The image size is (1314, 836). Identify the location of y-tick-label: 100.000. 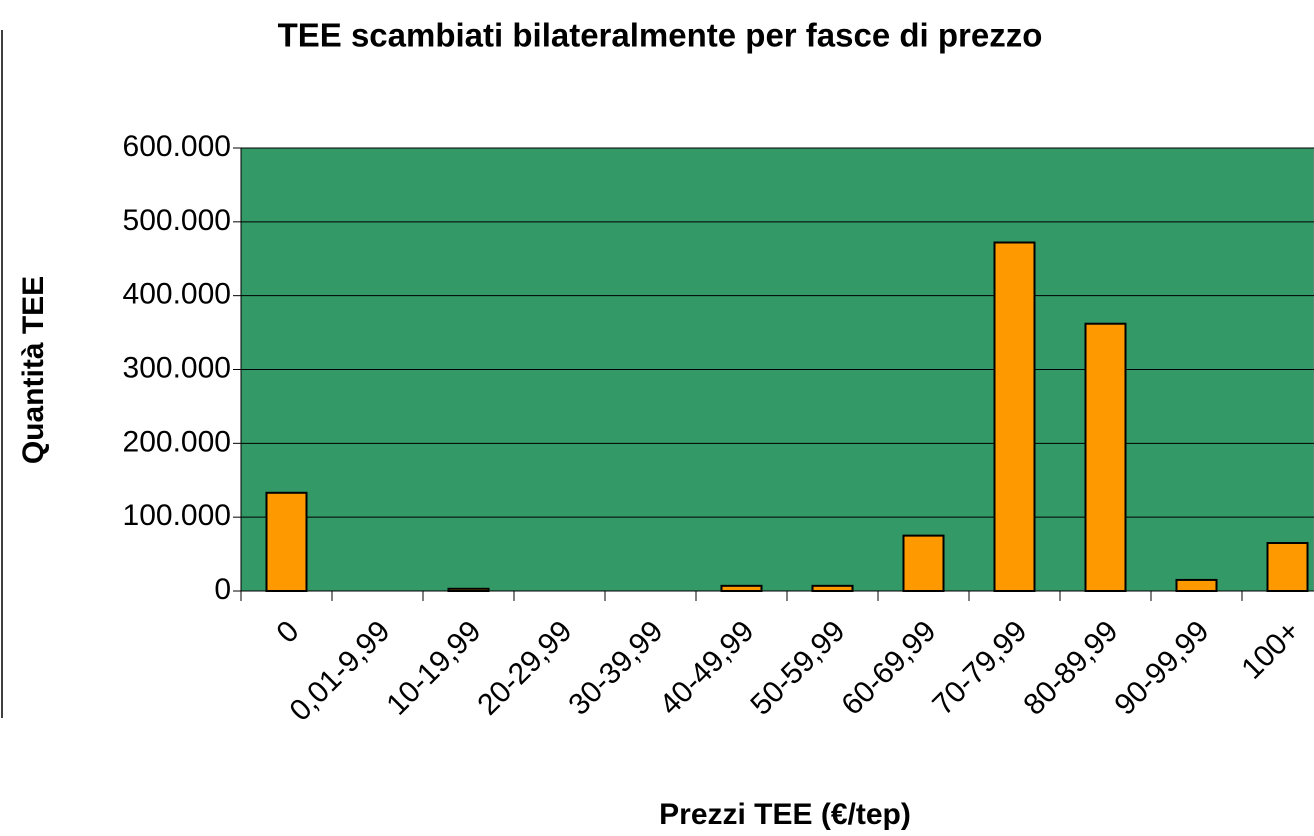
(177, 515).